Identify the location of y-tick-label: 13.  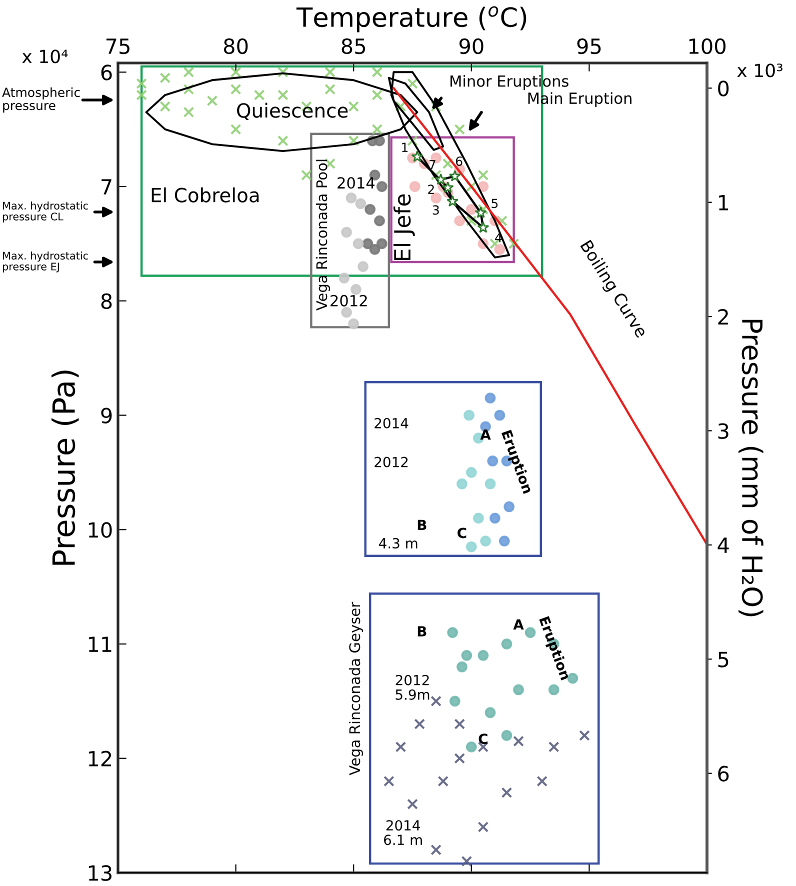
(100, 873).